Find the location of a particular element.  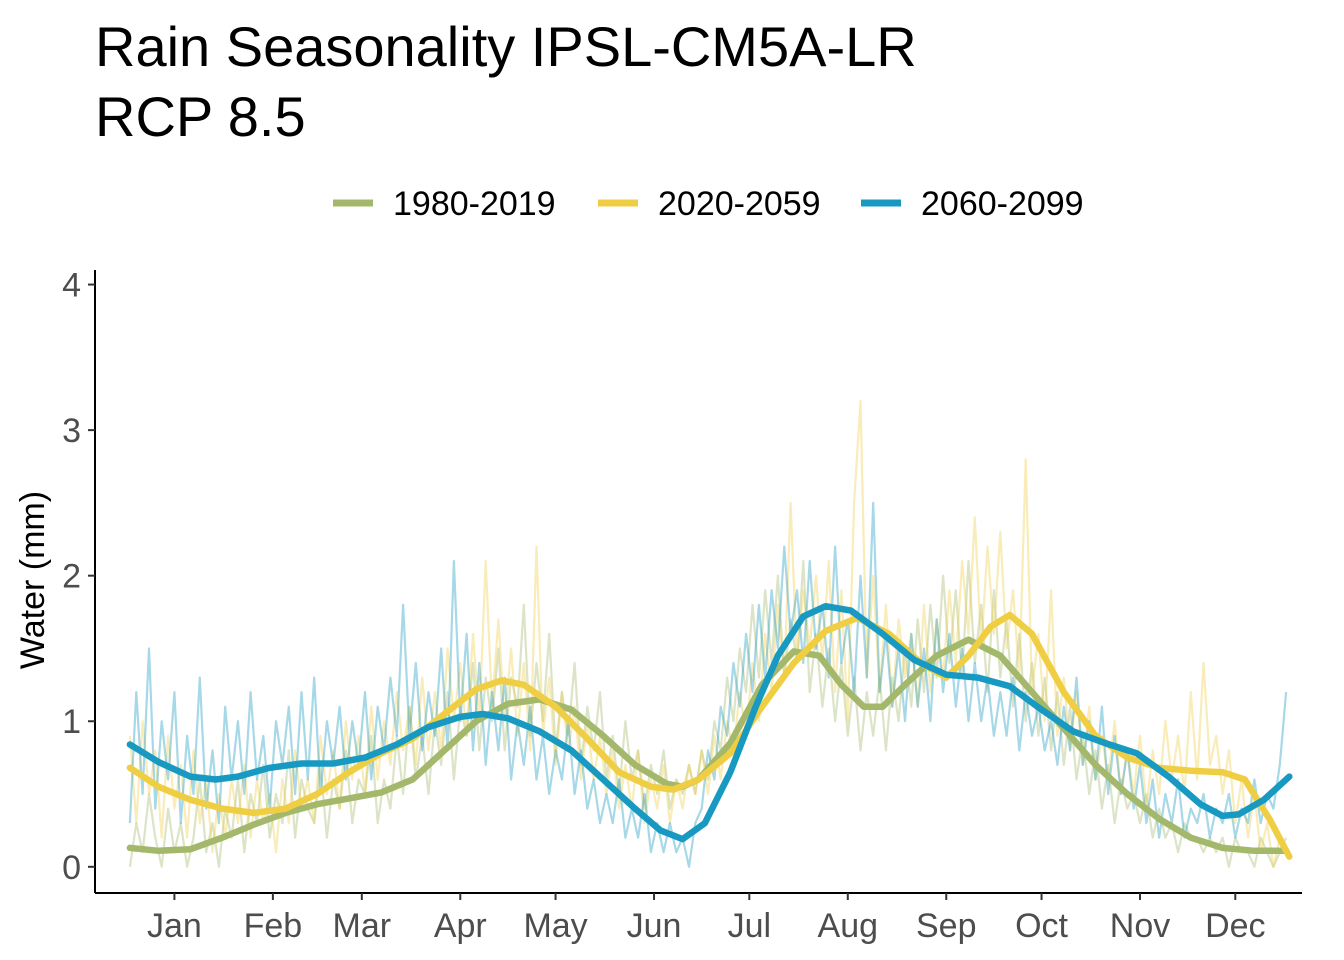

legend: 1980-2019 2020-2059 2060-2099 is located at coordinates (708, 204).